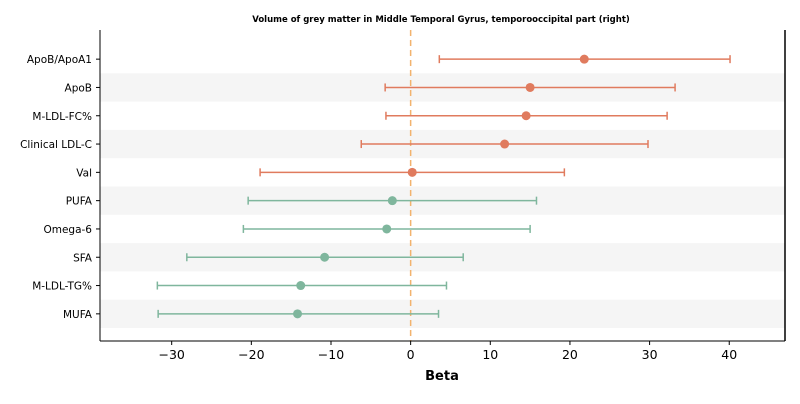  Describe the element at coordinates (729, 354) in the screenshot. I see `x-tick-label: 40` at that location.